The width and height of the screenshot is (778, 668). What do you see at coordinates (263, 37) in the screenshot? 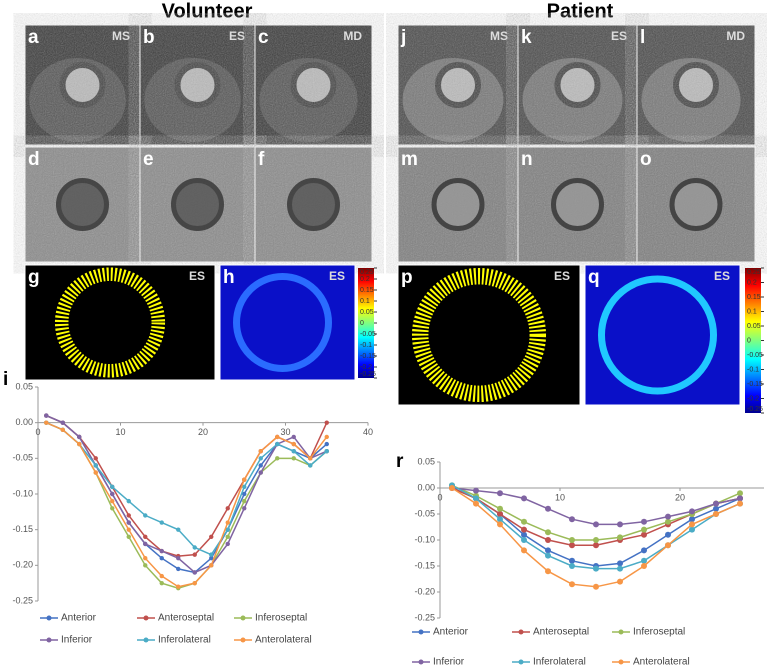
I see `panel-label: c` at bounding box center [263, 37].